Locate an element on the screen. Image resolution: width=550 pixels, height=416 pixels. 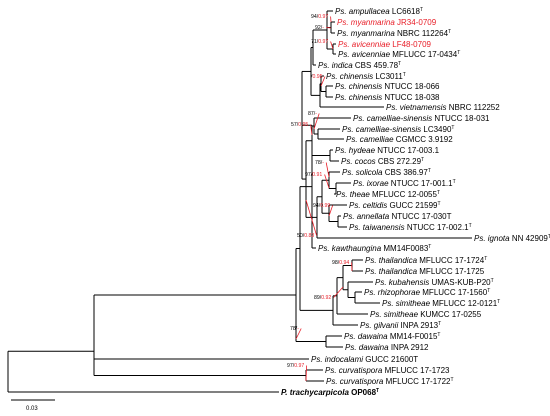
strain-id: MFLUCC 17-0434 is located at coordinates (424, 54).